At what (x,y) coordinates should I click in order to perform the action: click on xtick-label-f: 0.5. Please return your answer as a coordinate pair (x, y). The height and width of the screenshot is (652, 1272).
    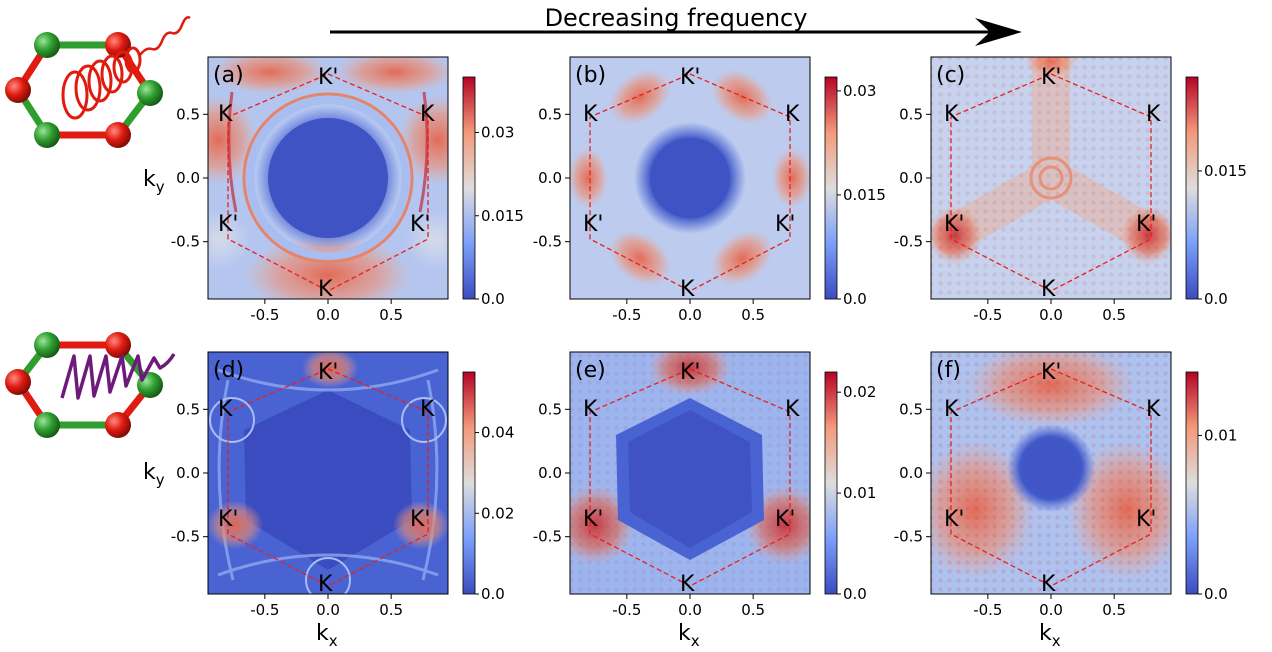
    Looking at the image, I should click on (1114, 610).